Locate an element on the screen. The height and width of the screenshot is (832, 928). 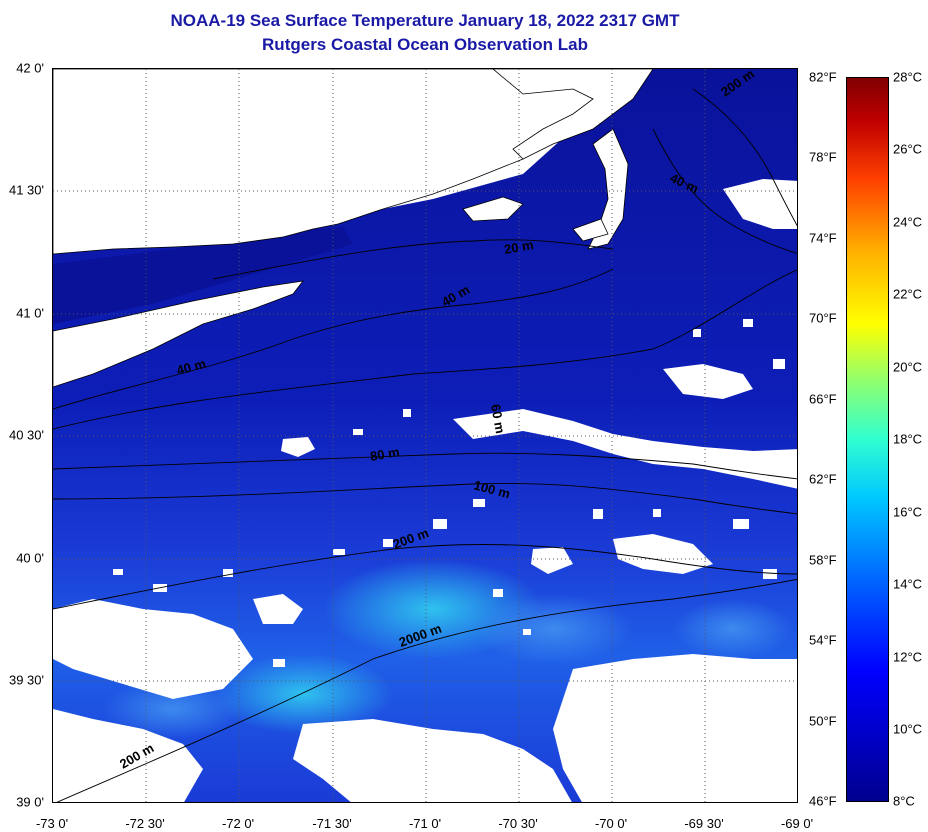
lon-label: -70 30' is located at coordinates (518, 823).